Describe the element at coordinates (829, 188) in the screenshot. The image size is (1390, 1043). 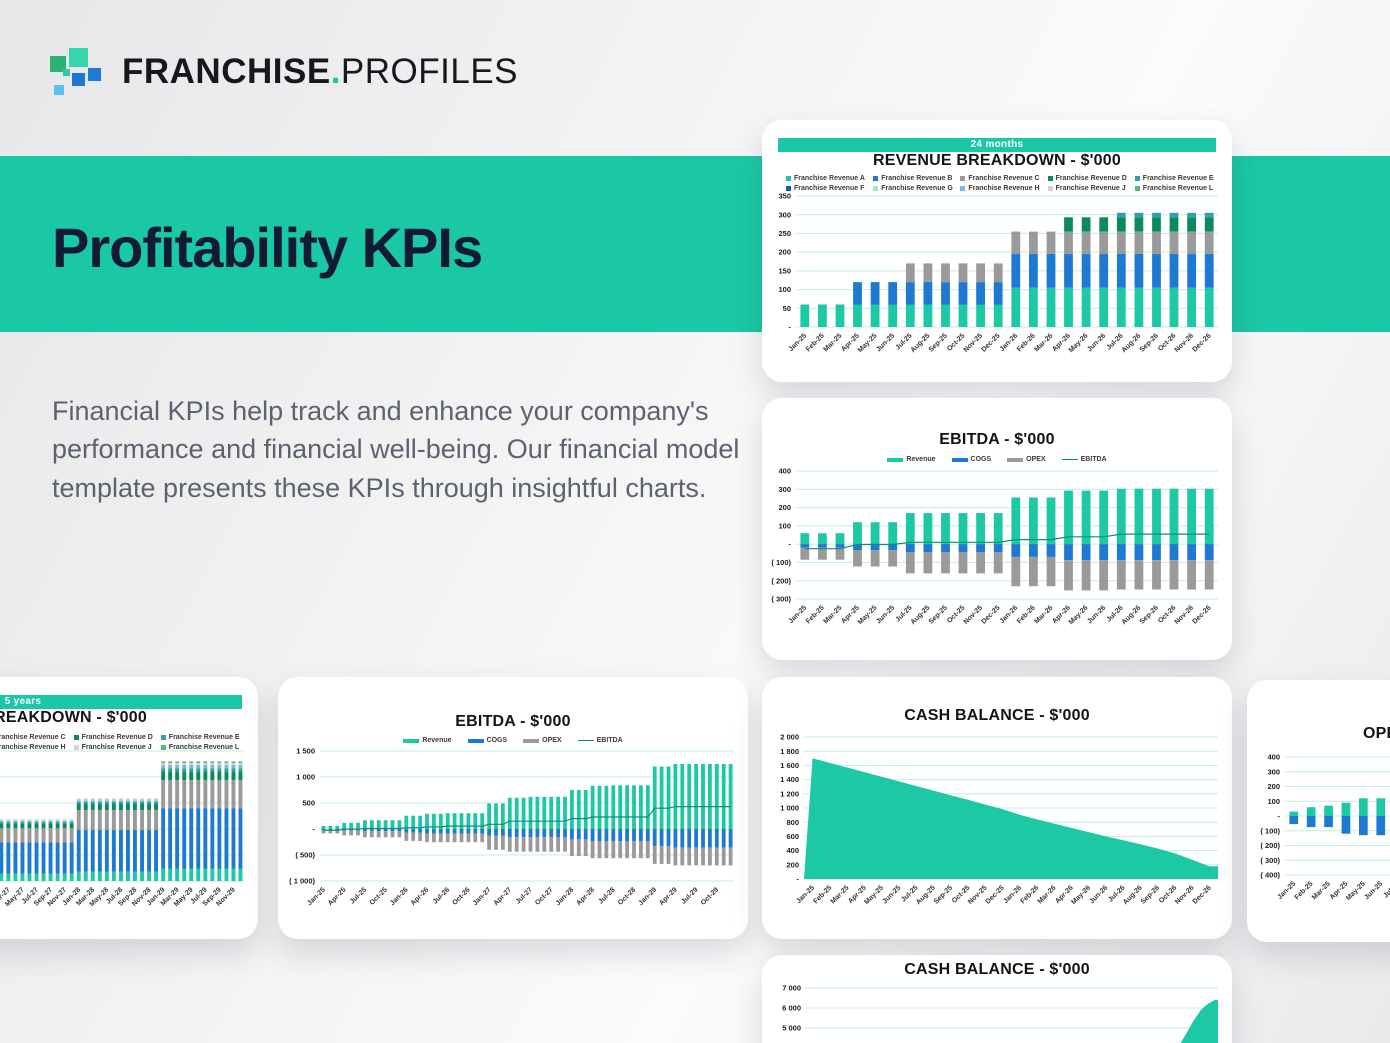
I see `legend-item: Franchise Revenue F` at that location.